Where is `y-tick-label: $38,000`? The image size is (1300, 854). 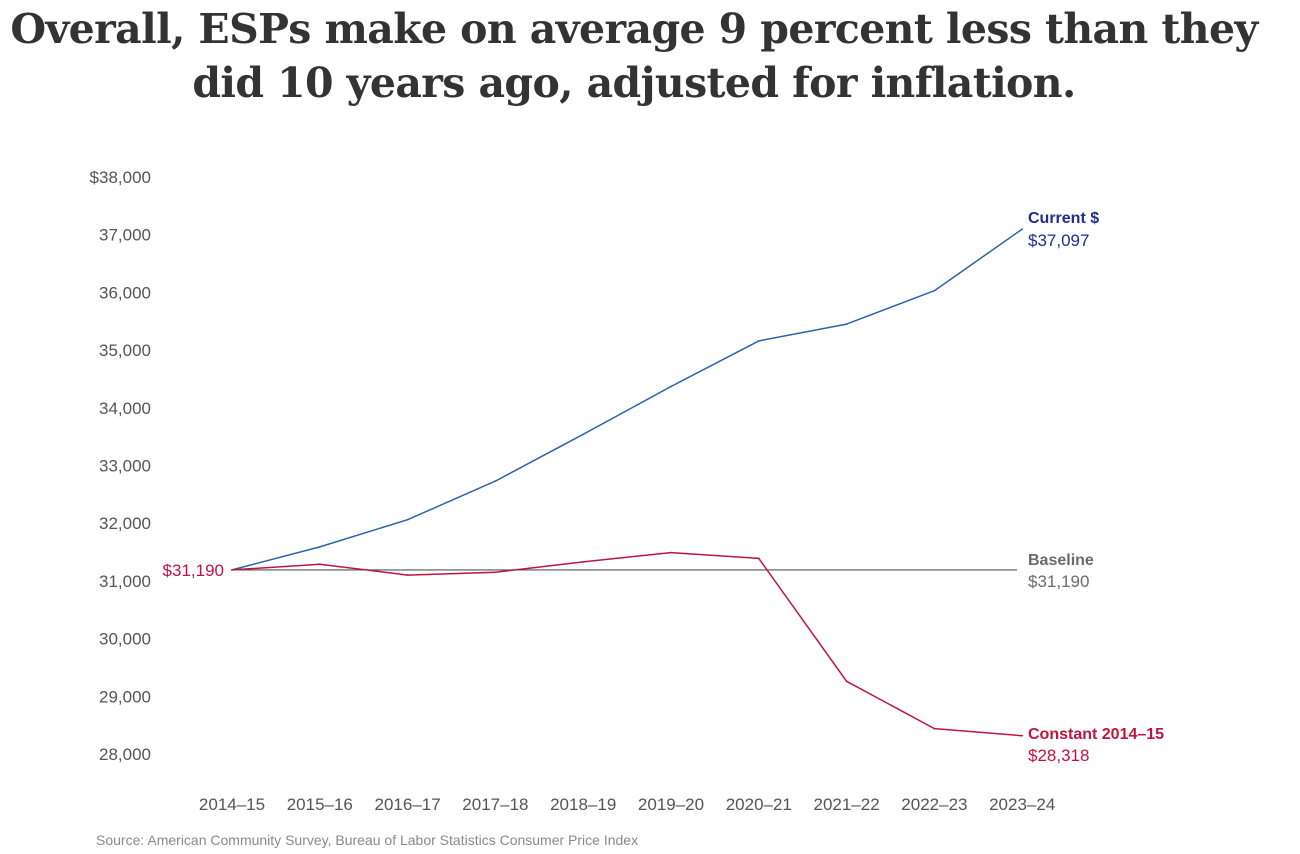 y-tick-label: $38,000 is located at coordinates (120, 177).